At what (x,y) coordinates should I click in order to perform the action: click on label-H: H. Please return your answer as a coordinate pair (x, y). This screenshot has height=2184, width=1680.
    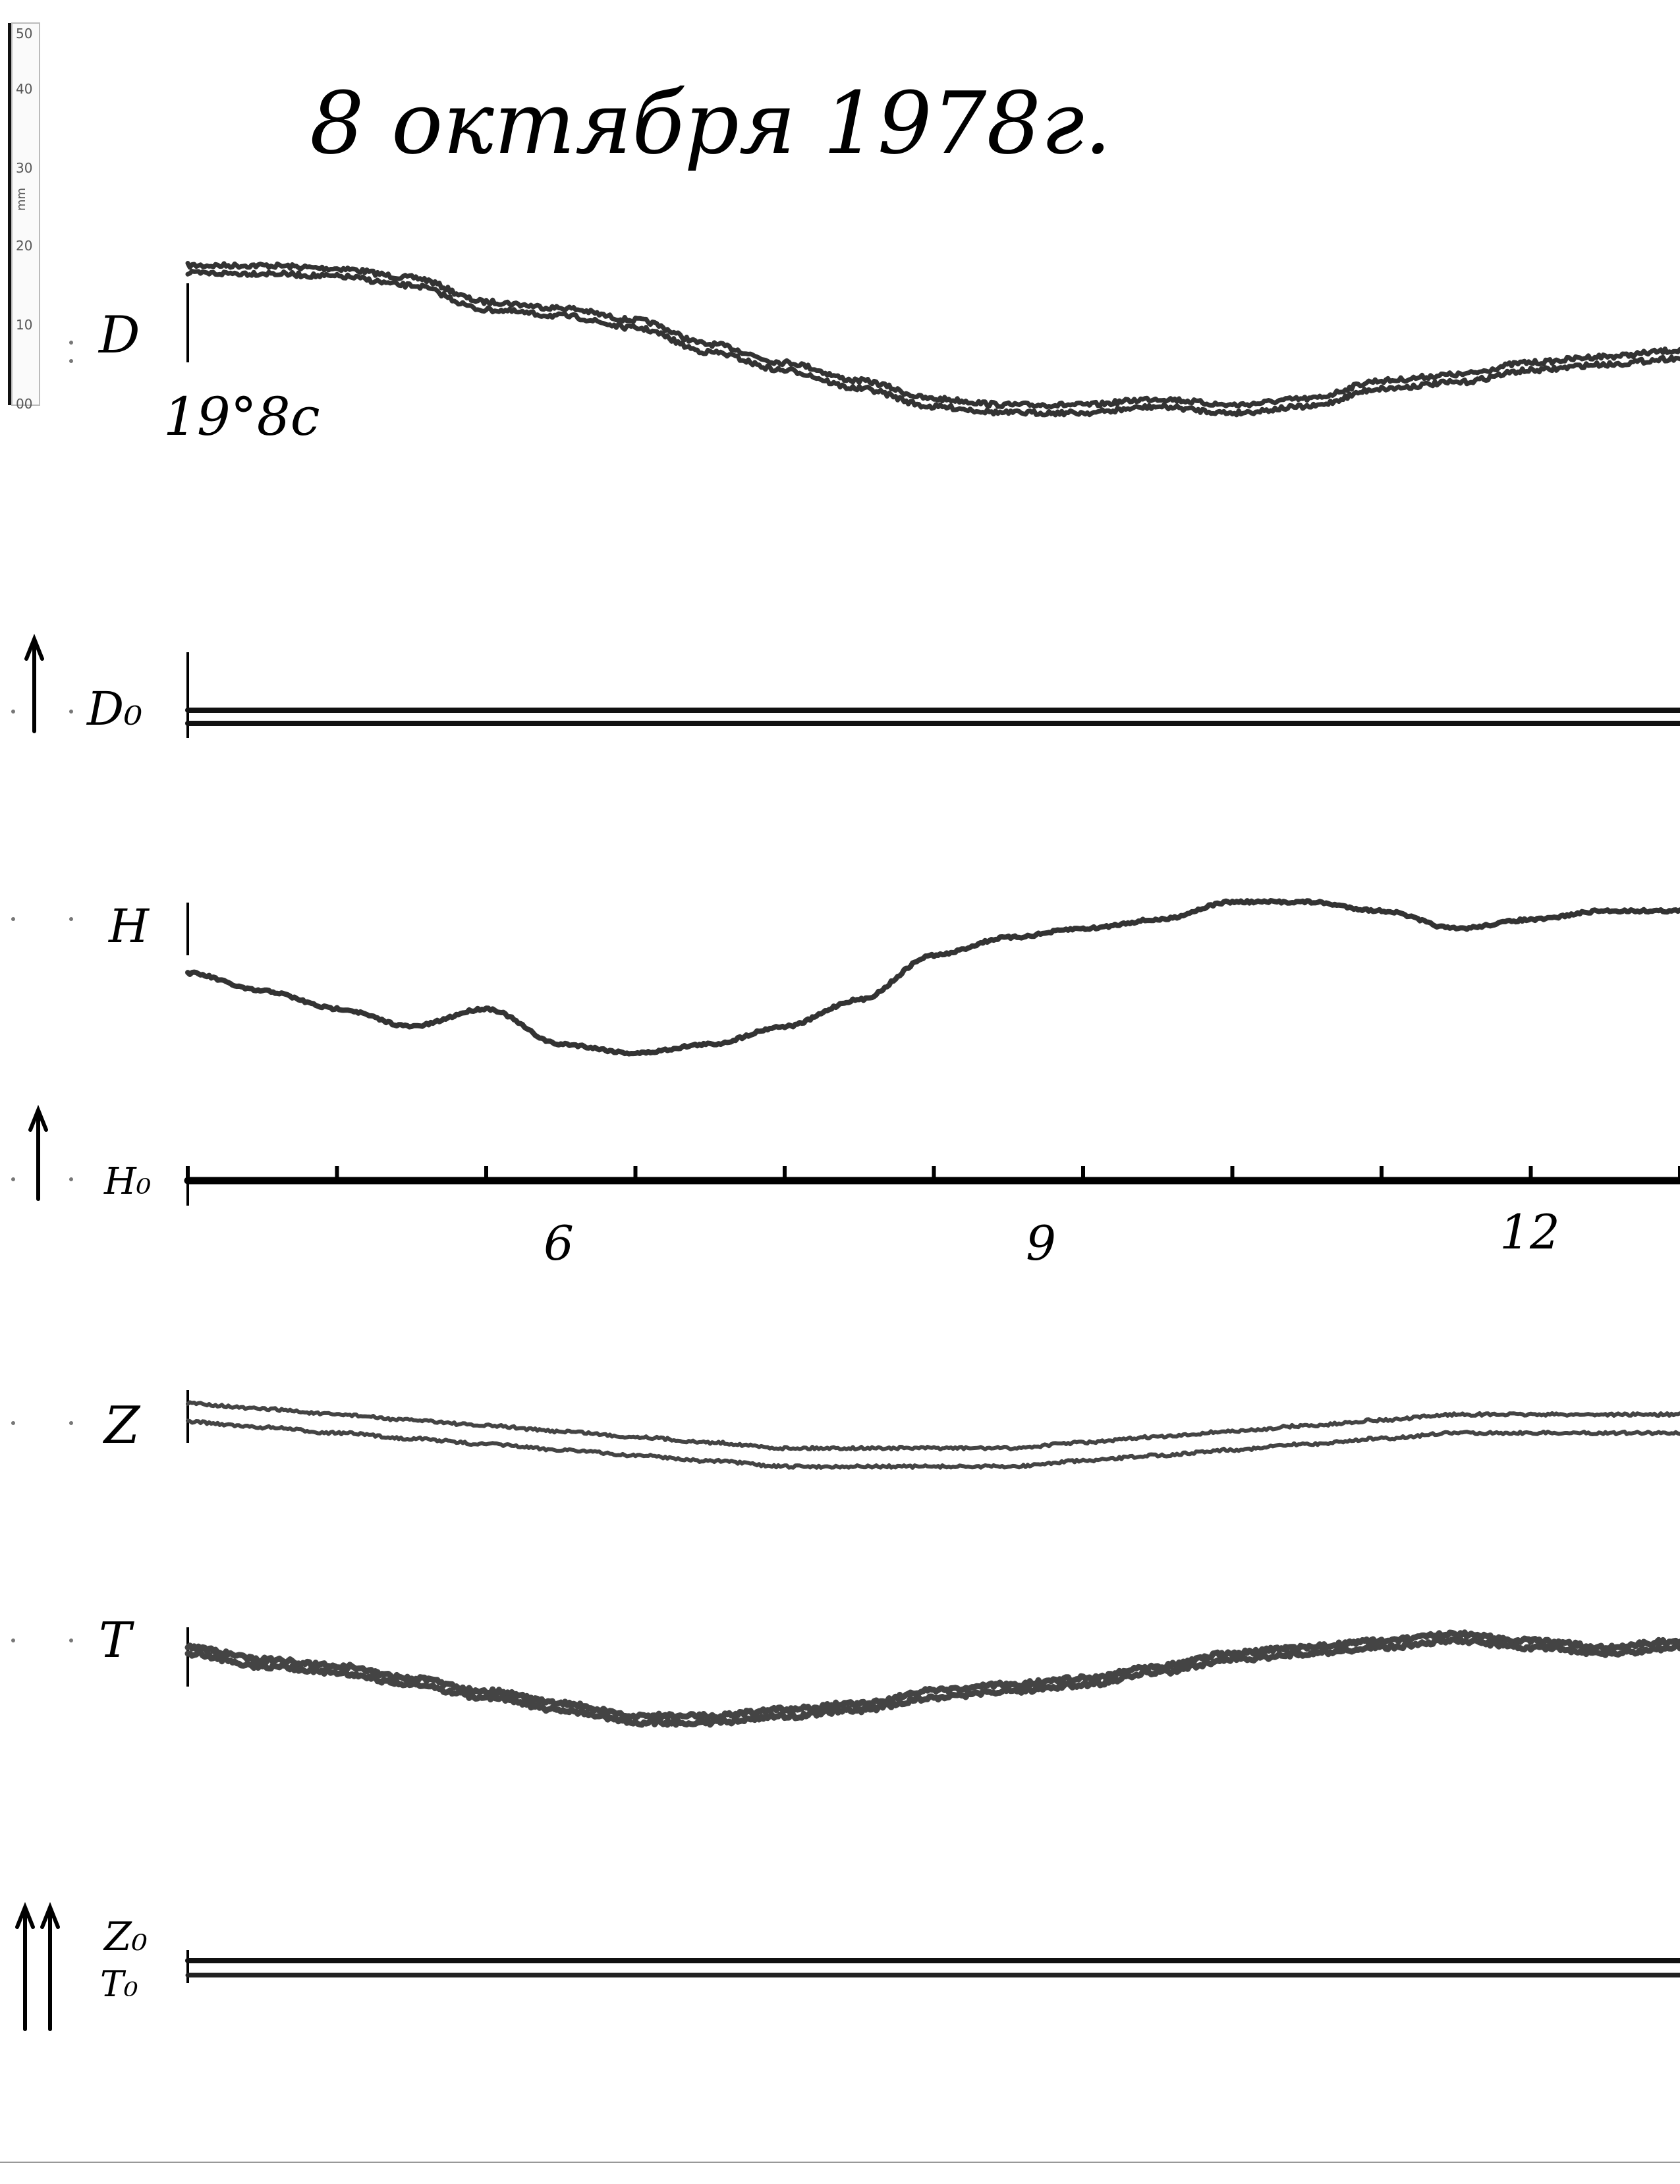
    Looking at the image, I should click on (128, 926).